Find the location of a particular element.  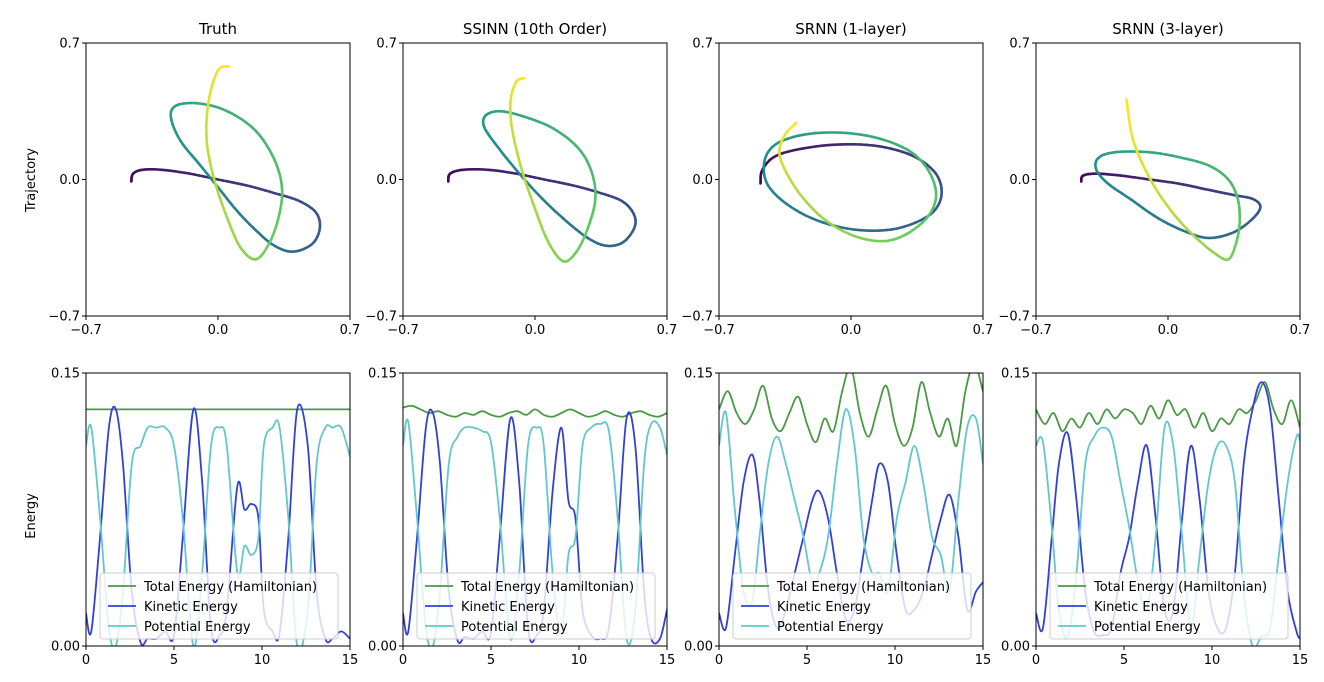

panel-3: SRNN (1-layer) −0.7 0.0 0.7 −0.7 0.0 0.7 is located at coordinates (837, 179).